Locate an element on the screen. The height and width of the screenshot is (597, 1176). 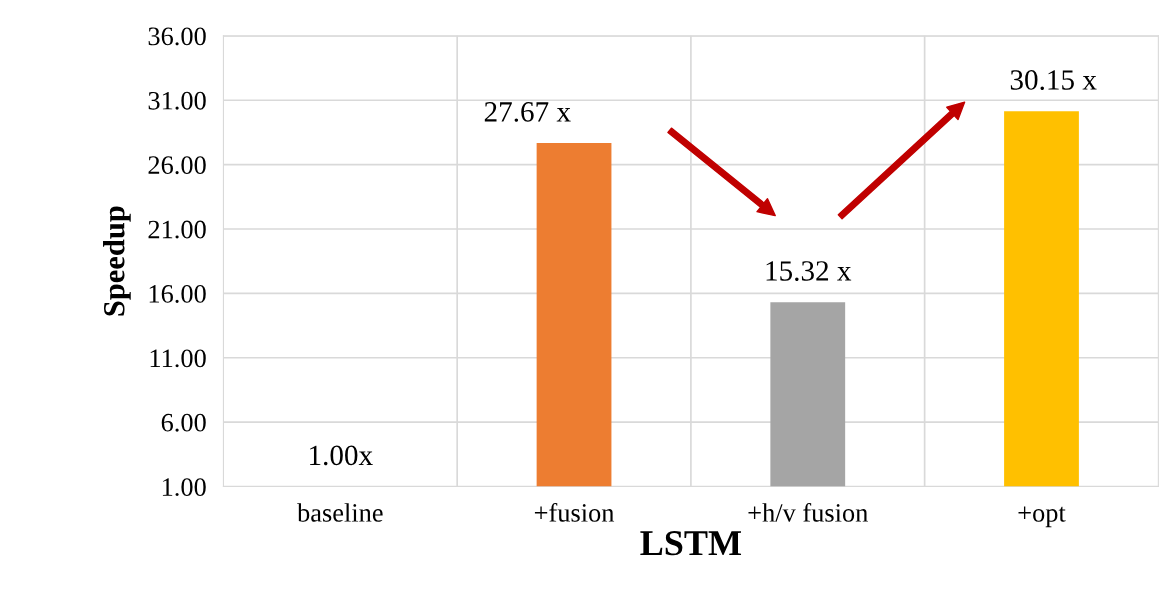
data-label: 1.00x is located at coordinates (341, 455).